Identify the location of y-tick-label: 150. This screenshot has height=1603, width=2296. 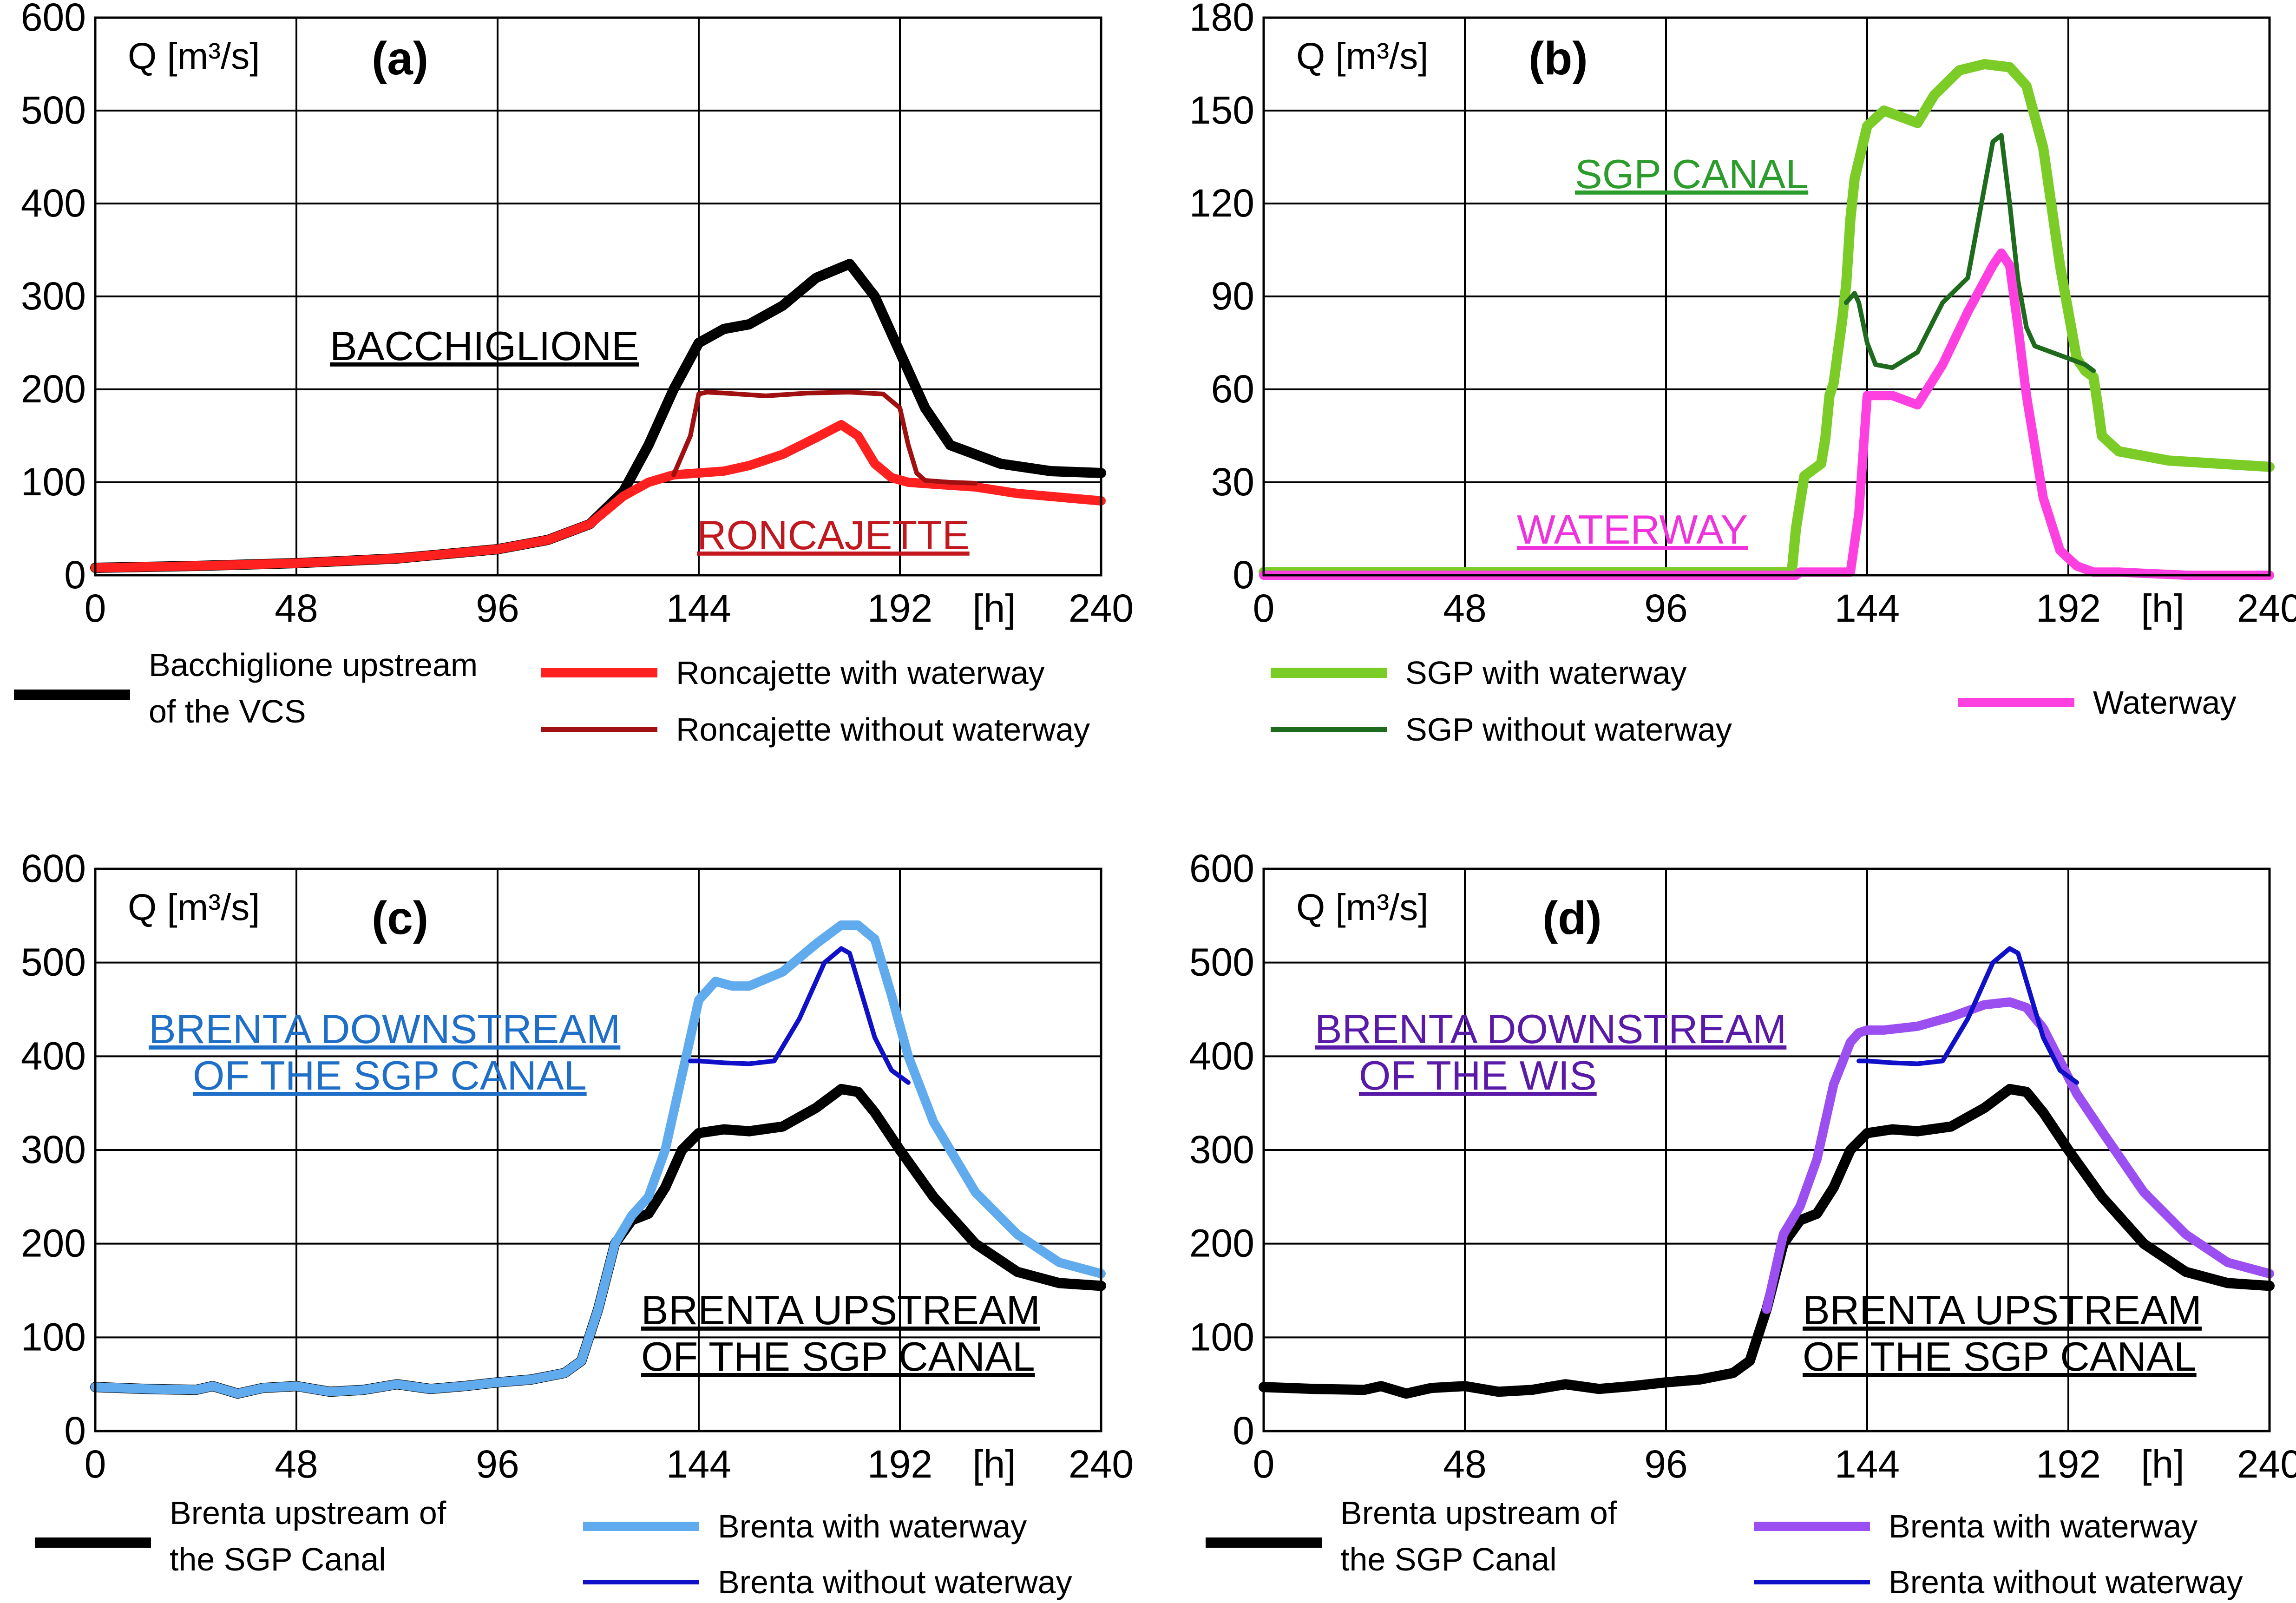
(1221, 110).